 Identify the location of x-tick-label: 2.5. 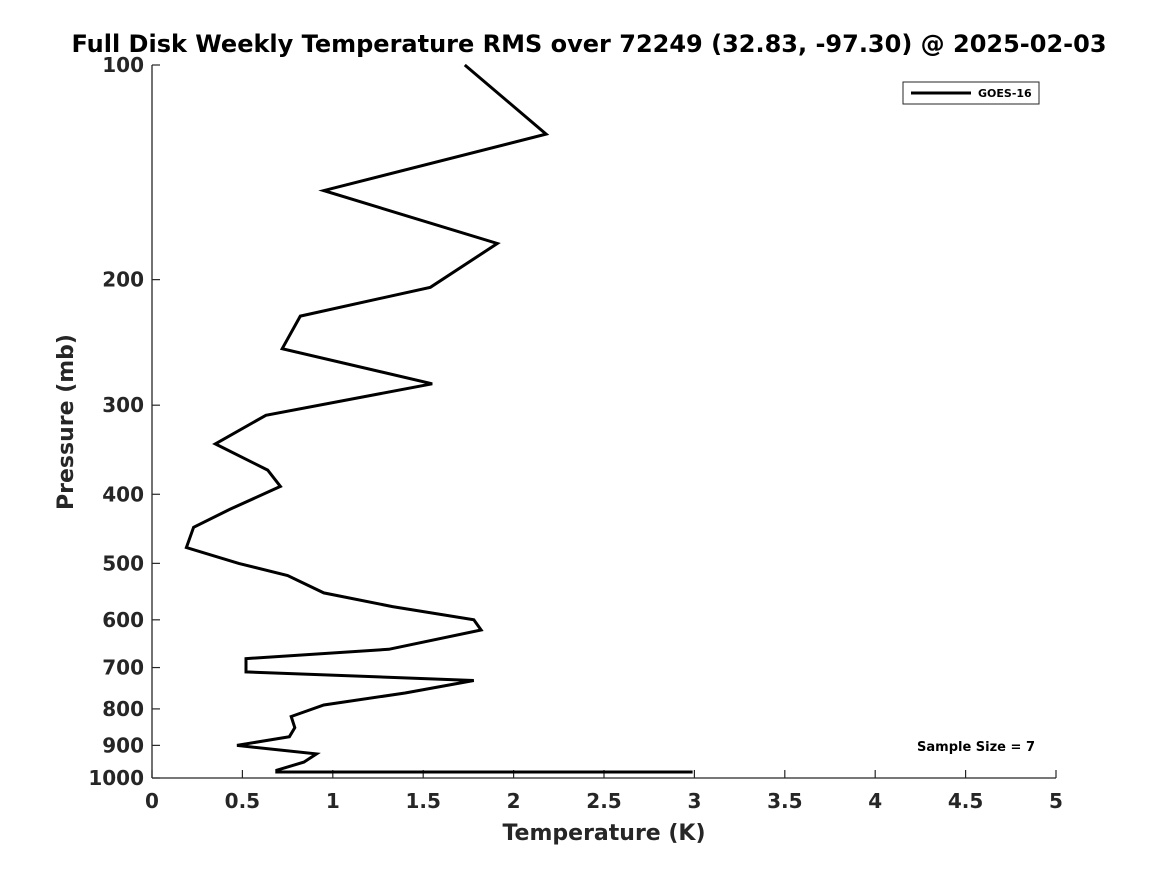
(603, 801).